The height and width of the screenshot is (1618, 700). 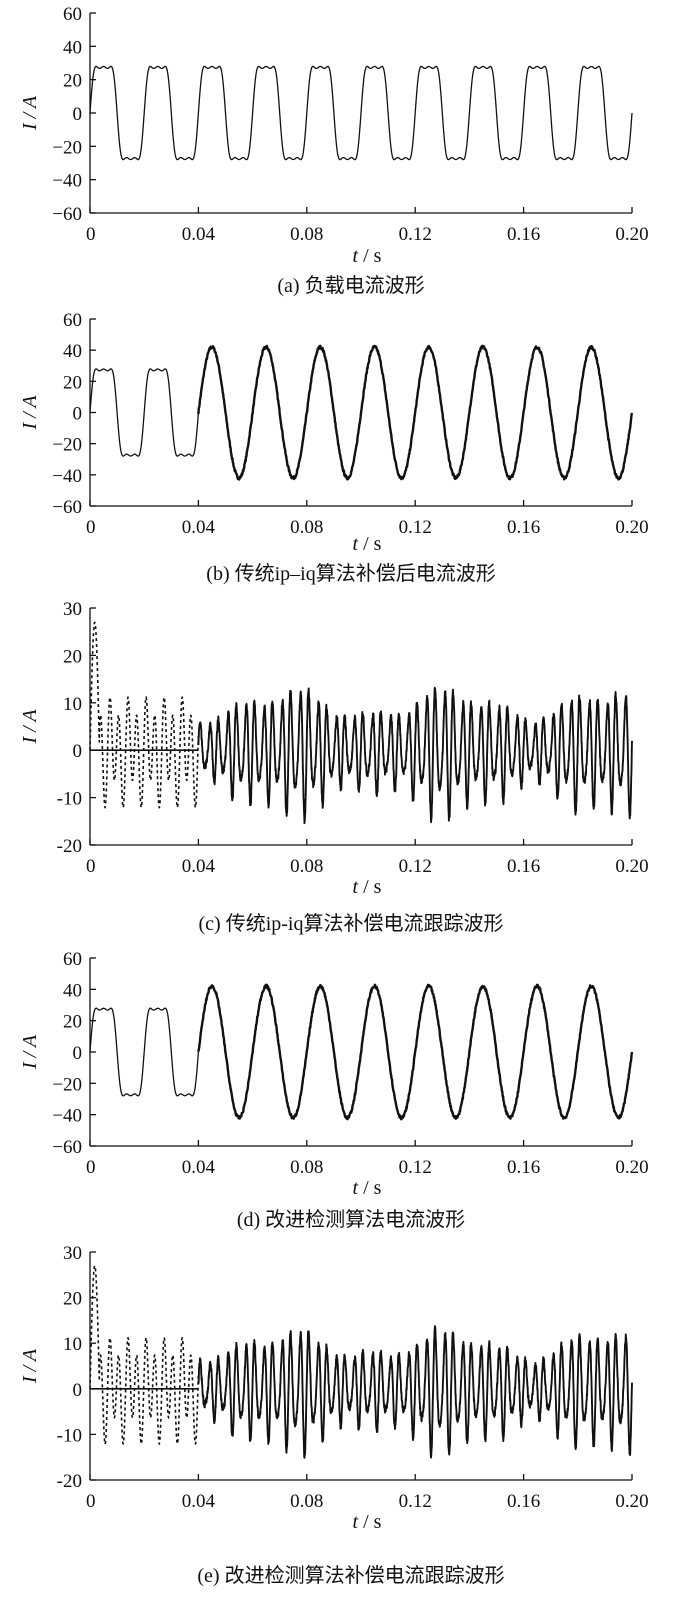 What do you see at coordinates (351, 923) in the screenshot?
I see `panel-caption: (c) 传统ip-iq算法补偿电流跟踪波形` at bounding box center [351, 923].